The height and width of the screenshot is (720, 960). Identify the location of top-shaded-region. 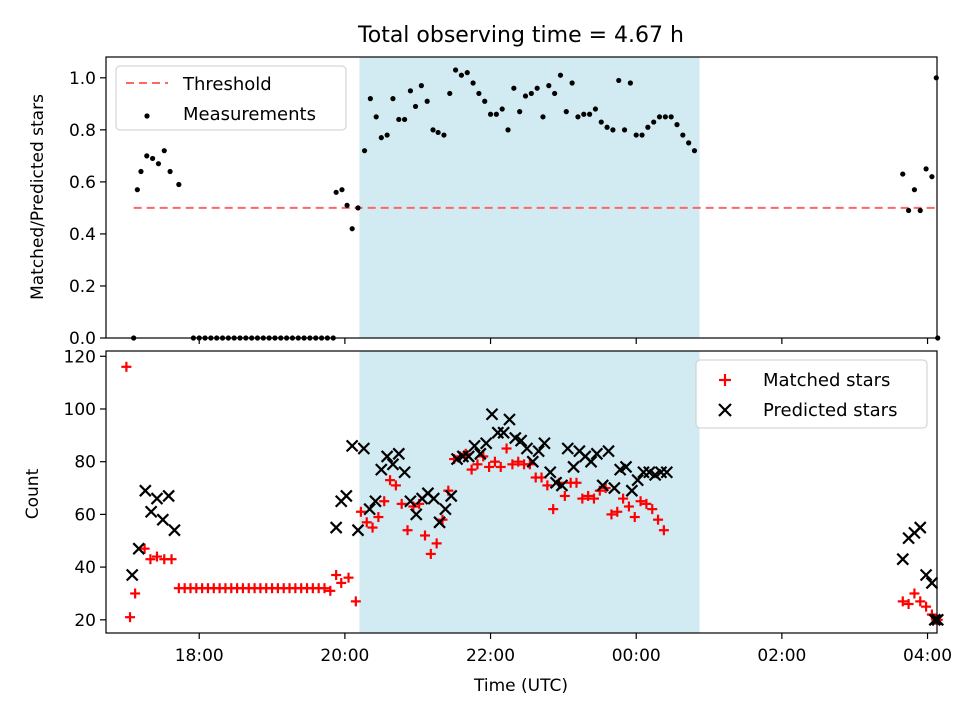
(529, 197).